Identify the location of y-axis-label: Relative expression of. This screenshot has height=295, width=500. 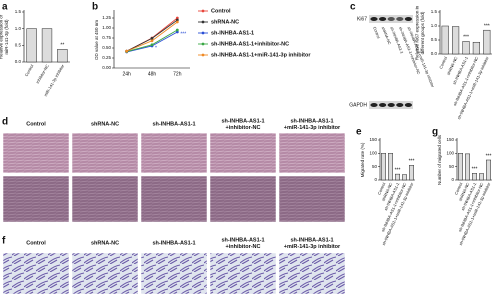
(2, 36).